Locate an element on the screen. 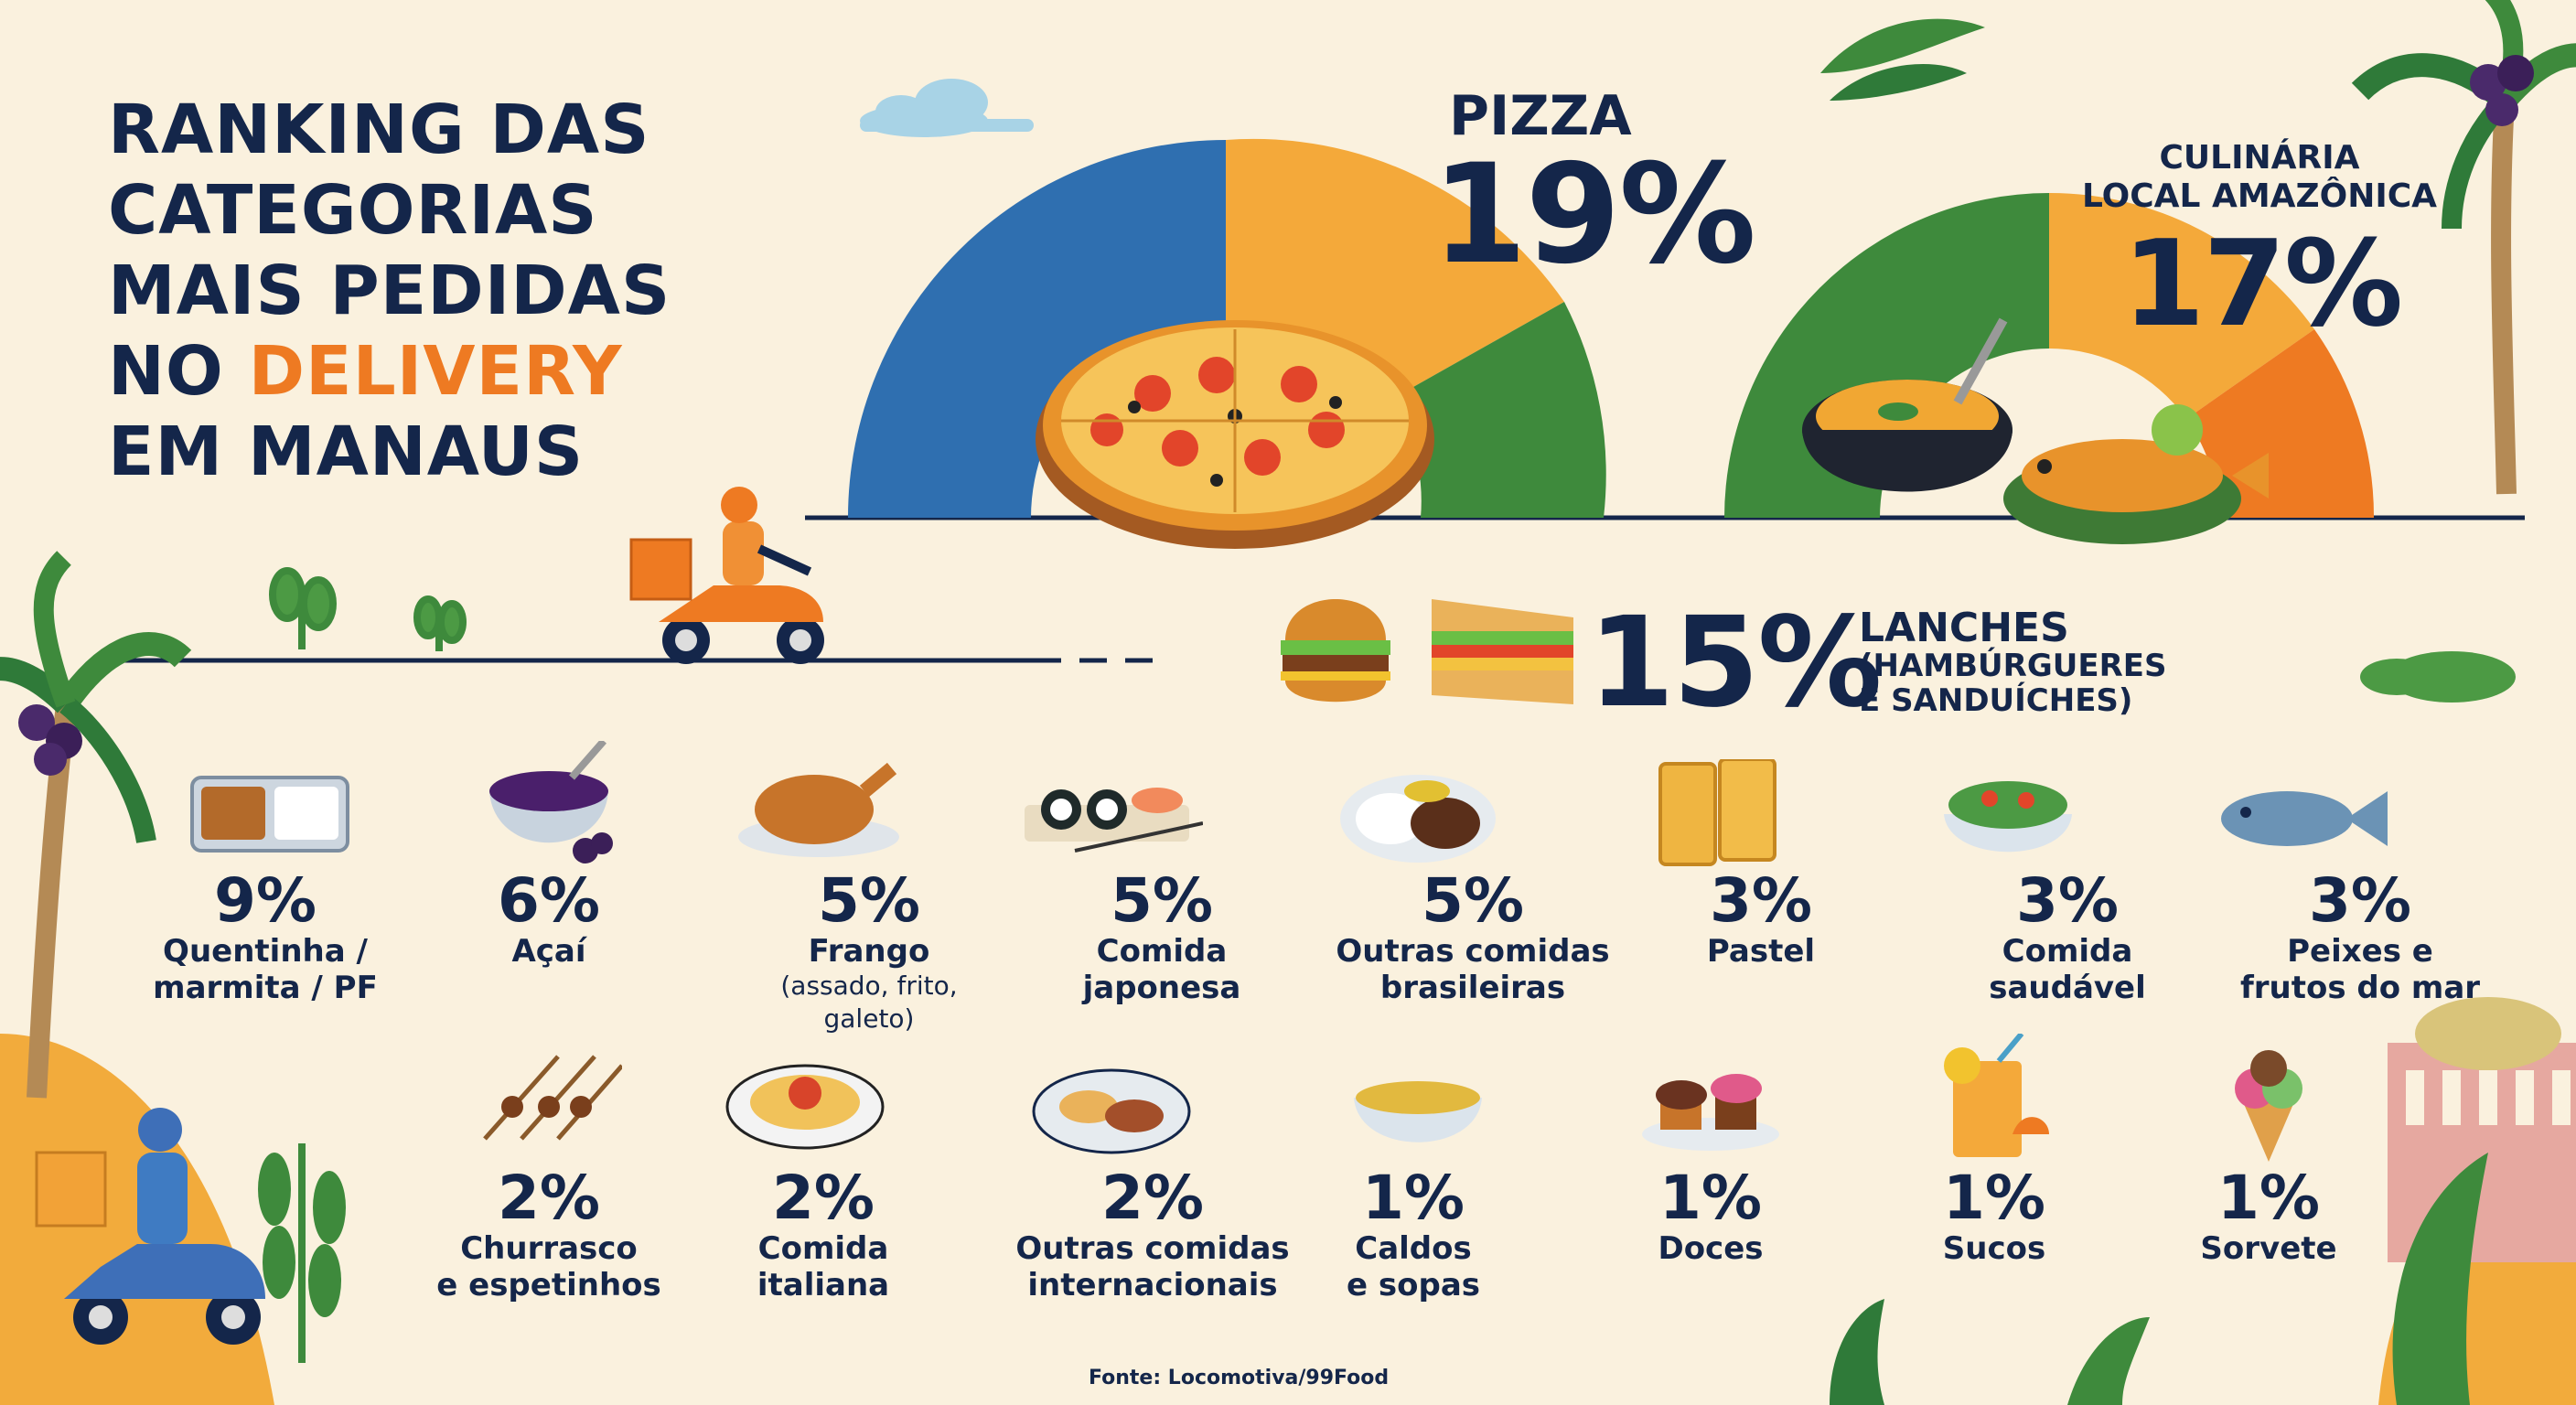 The width and height of the screenshot is (2576, 1405). burger-sandwich-icon is located at coordinates (1427, 651).